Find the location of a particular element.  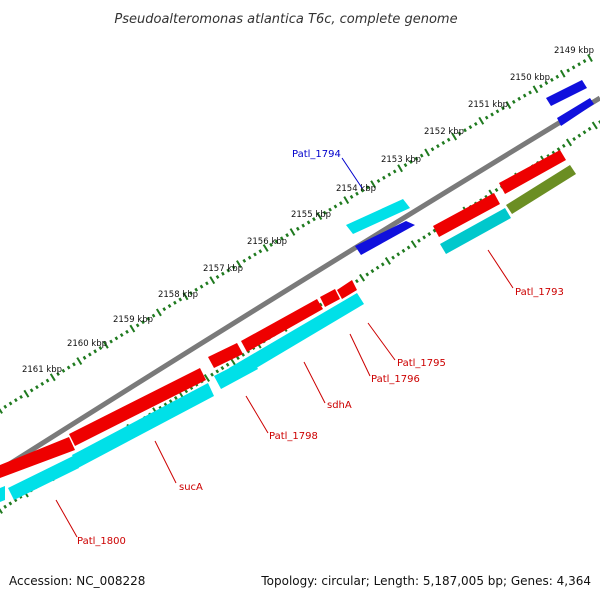

label-patl-1793: Patl_1793 is located at coordinates (539, 292).